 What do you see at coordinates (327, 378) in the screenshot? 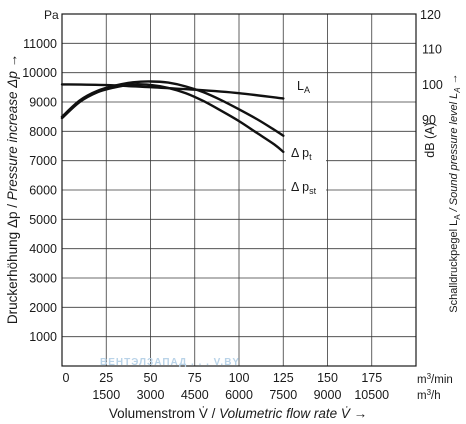
I see `x-tick-label: 150` at bounding box center [327, 378].